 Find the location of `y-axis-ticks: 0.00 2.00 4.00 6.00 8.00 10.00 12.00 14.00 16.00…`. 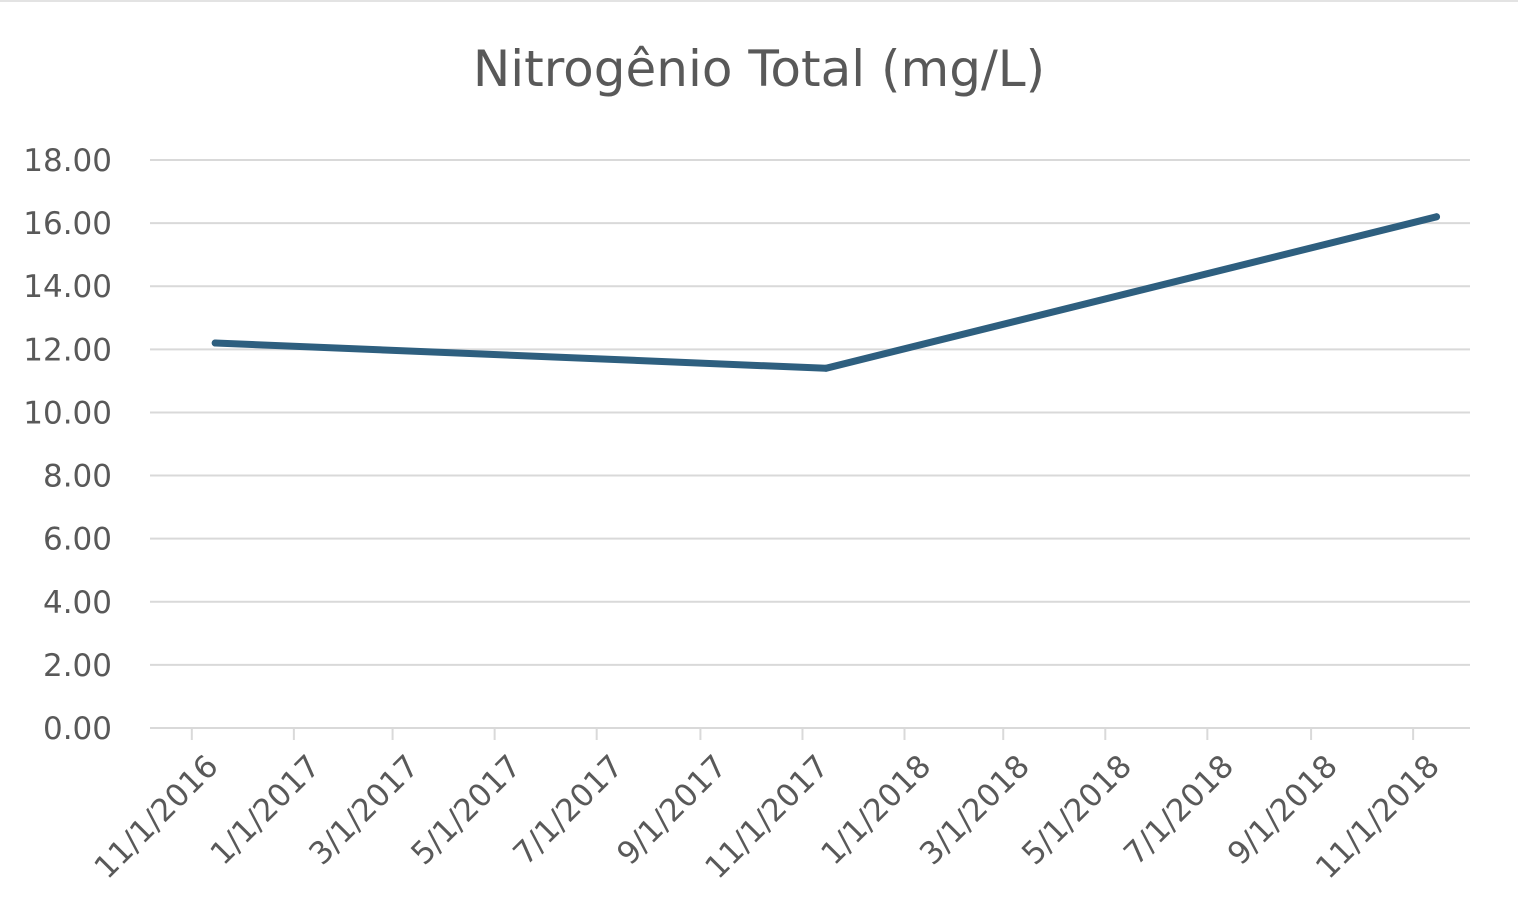

y-axis-ticks: 0.00 2.00 4.00 6.00 8.00 10.00 12.00 14.00 16.00… is located at coordinates (67, 445).